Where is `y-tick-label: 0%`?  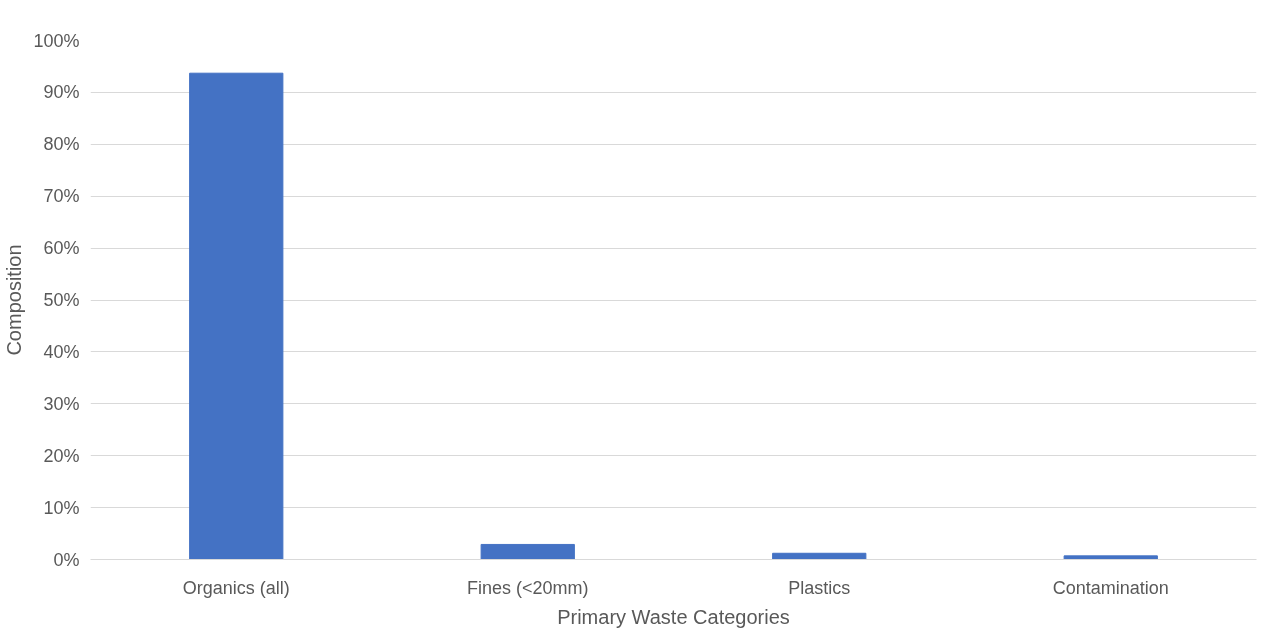
y-tick-label: 0% is located at coordinates (66, 559).